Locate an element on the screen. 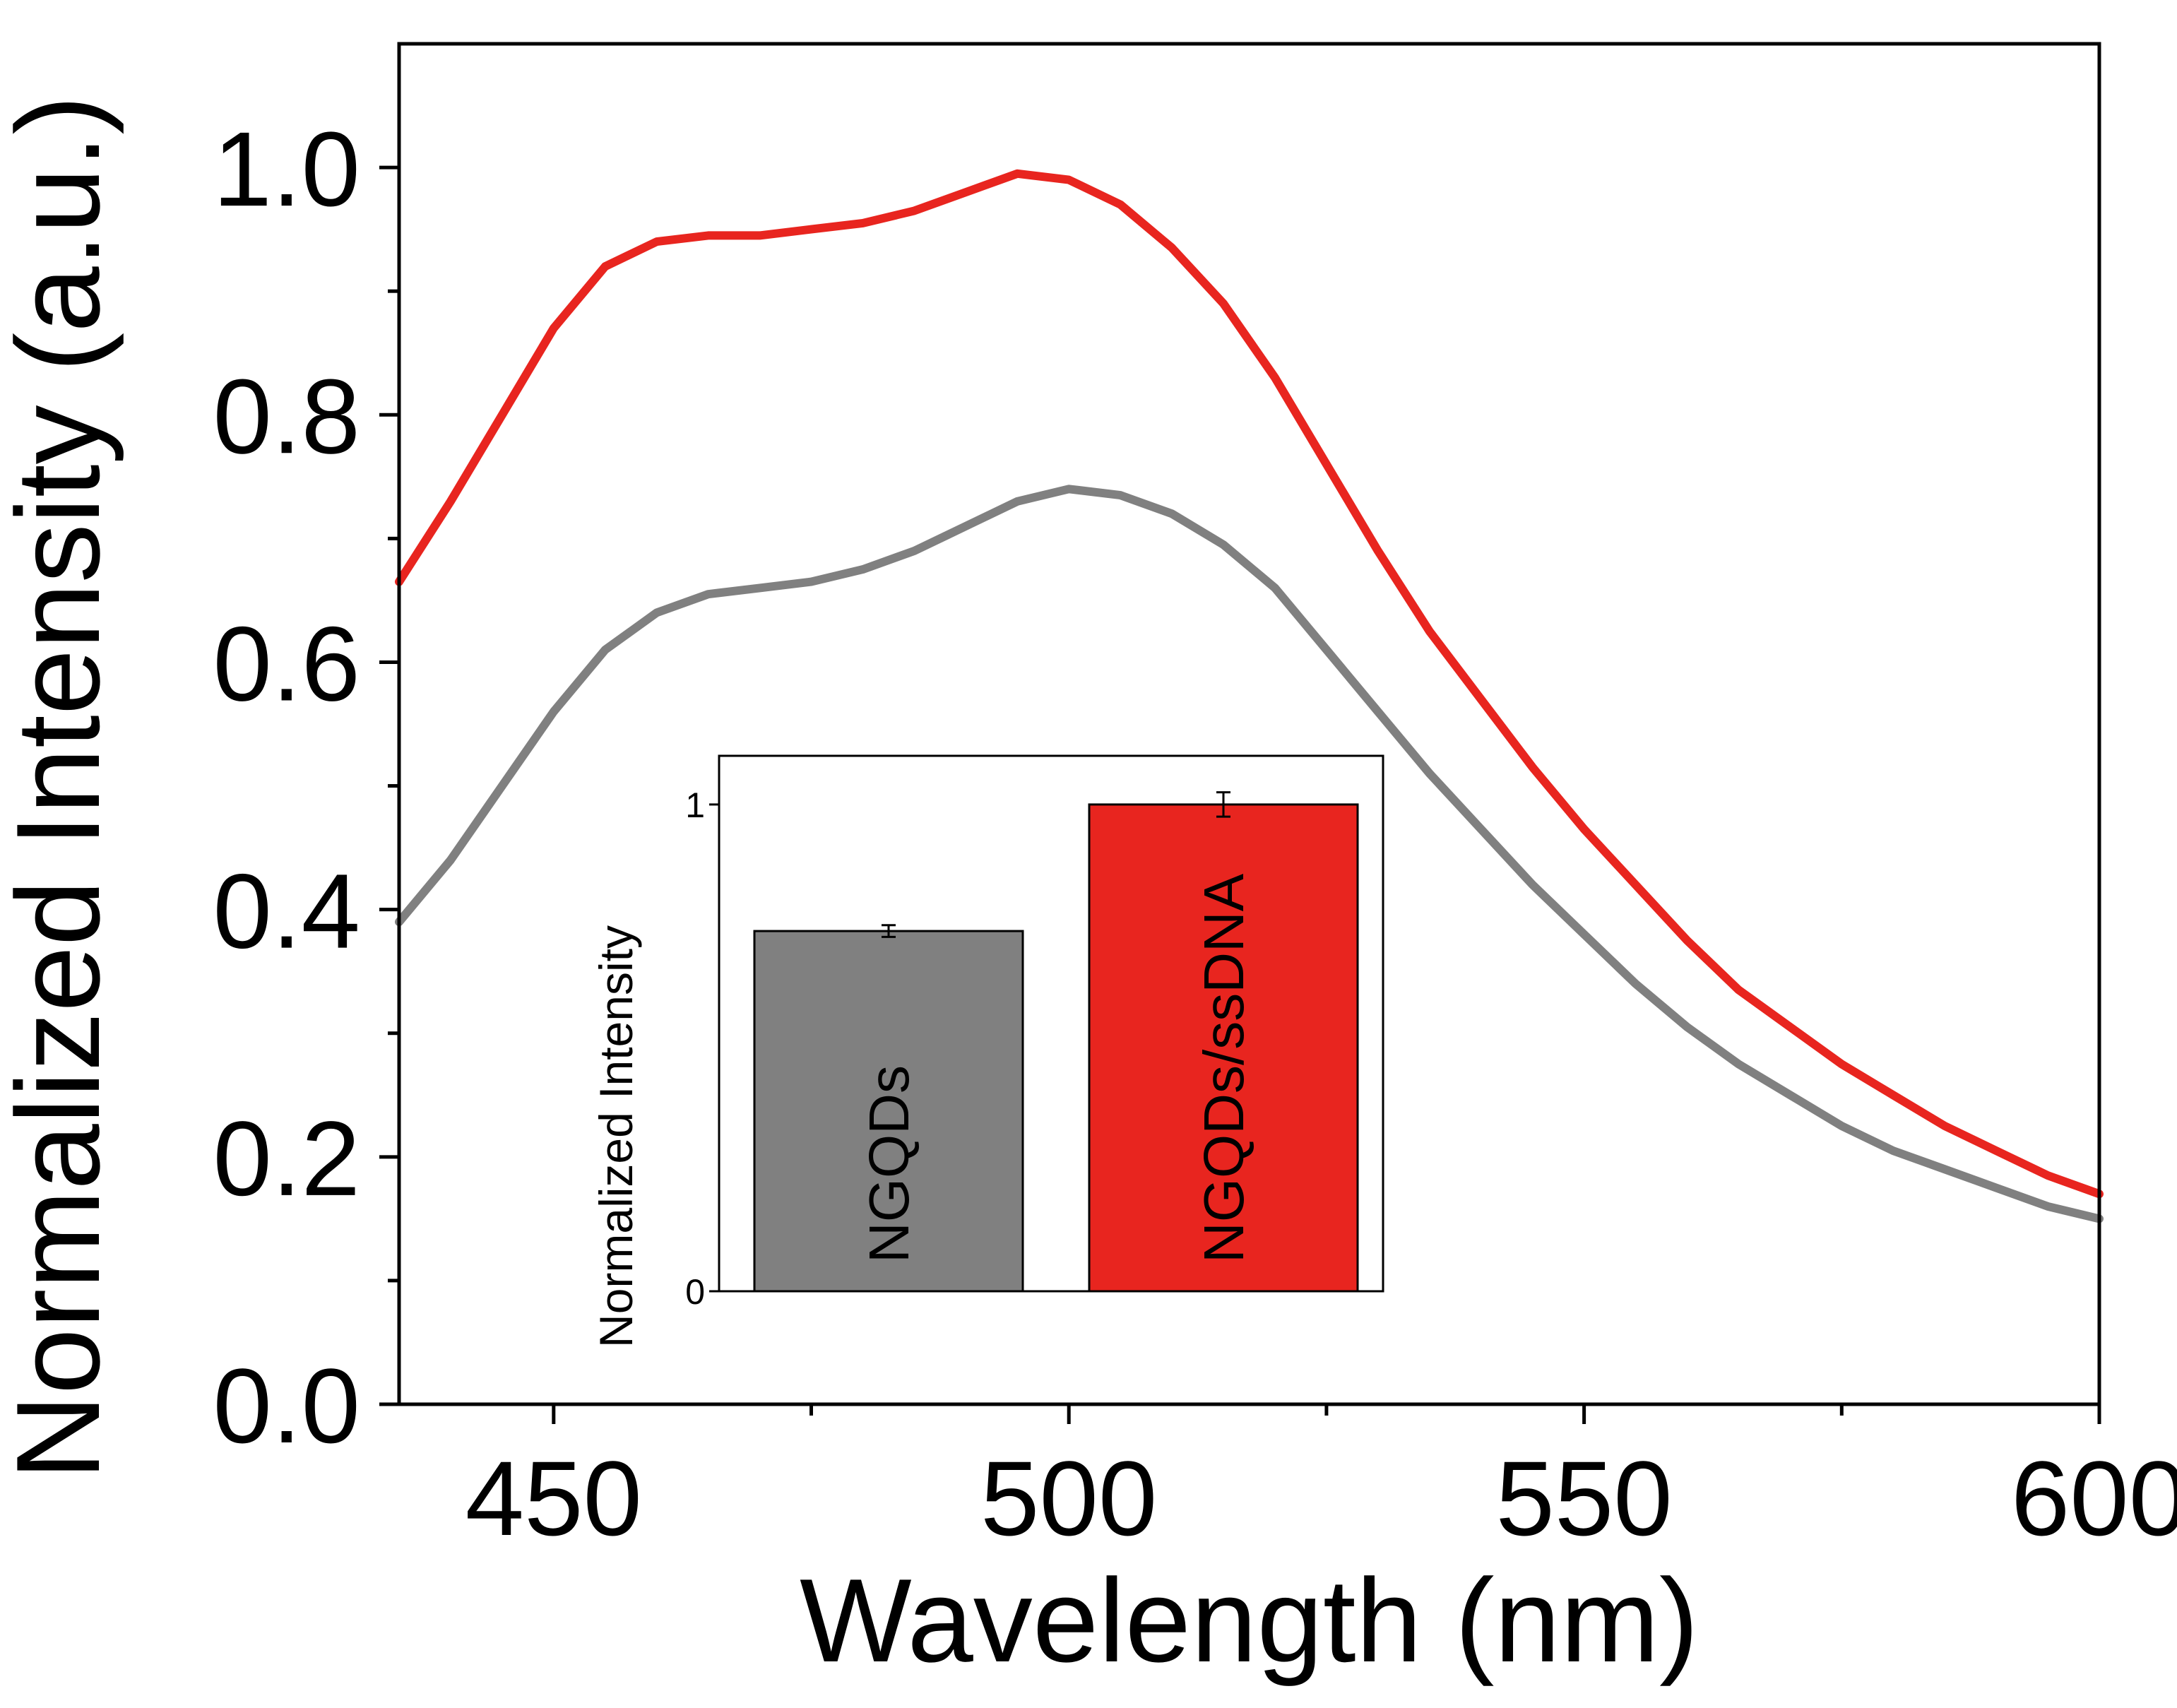 The width and height of the screenshot is (2177, 1708). x-axis-title: Wavelength (nm) is located at coordinates (1249, 1620).